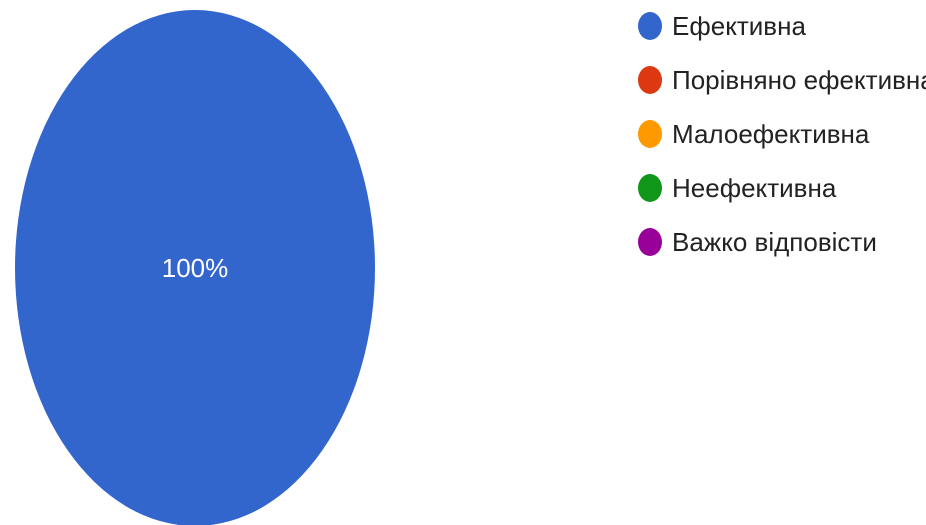 The image size is (926, 525). I want to click on legend-item-1: Порівняно ефективна, so click(782, 80).